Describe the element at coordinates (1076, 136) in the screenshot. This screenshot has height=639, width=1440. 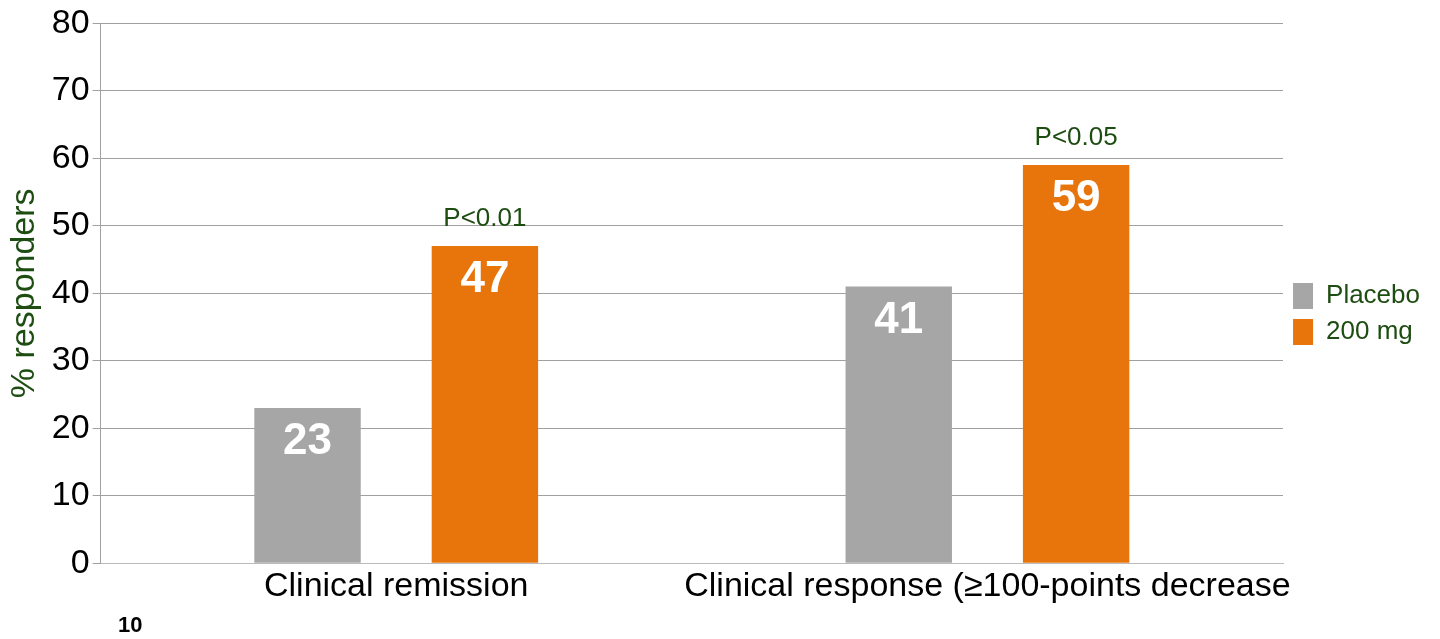
I see `annotation: P<0.05` at that location.